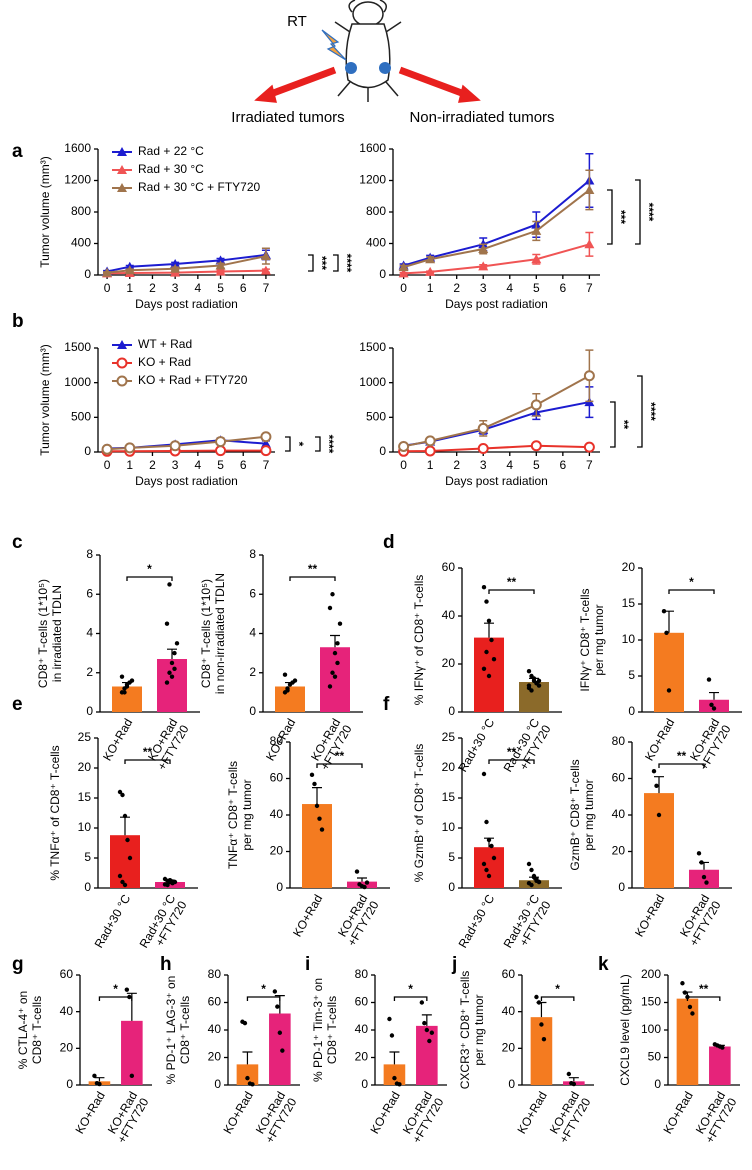 The height and width of the screenshot is (1170, 752). What do you see at coordinates (651, 974) in the screenshot?
I see `y-tick-label: 200` at bounding box center [651, 974].